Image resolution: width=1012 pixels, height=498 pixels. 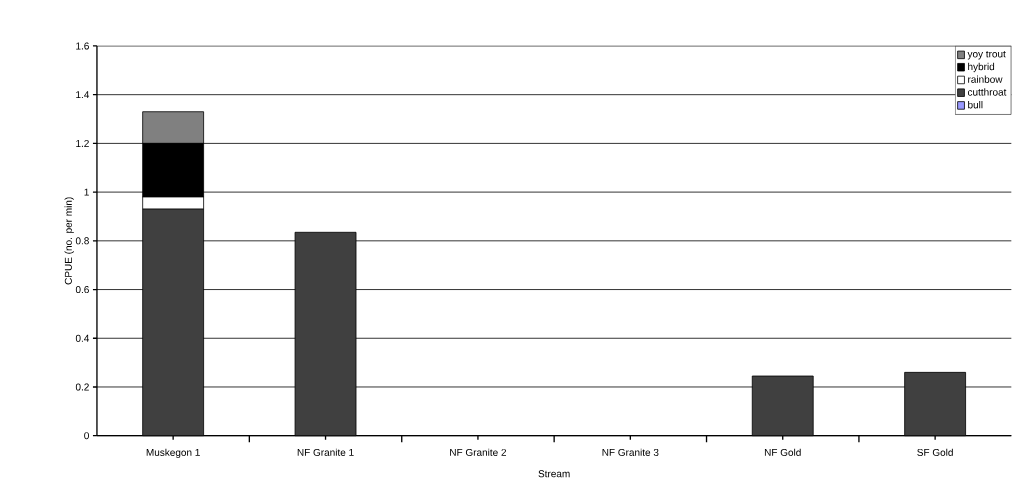 What do you see at coordinates (987, 92) in the screenshot?
I see `legend-label: cutthroat` at bounding box center [987, 92].